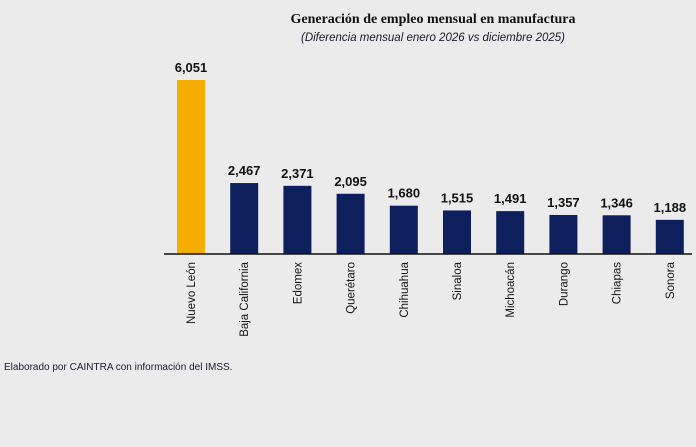 The image size is (696, 447). Describe the element at coordinates (404, 193) in the screenshot. I see `data-label: 1,680` at that location.